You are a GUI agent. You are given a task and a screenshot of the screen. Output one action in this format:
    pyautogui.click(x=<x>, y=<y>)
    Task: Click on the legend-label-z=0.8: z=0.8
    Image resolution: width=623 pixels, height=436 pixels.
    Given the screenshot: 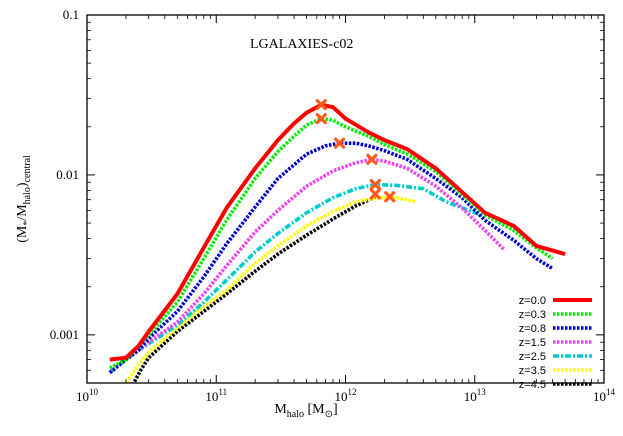 What is the action you would take?
    pyautogui.click(x=532, y=329)
    